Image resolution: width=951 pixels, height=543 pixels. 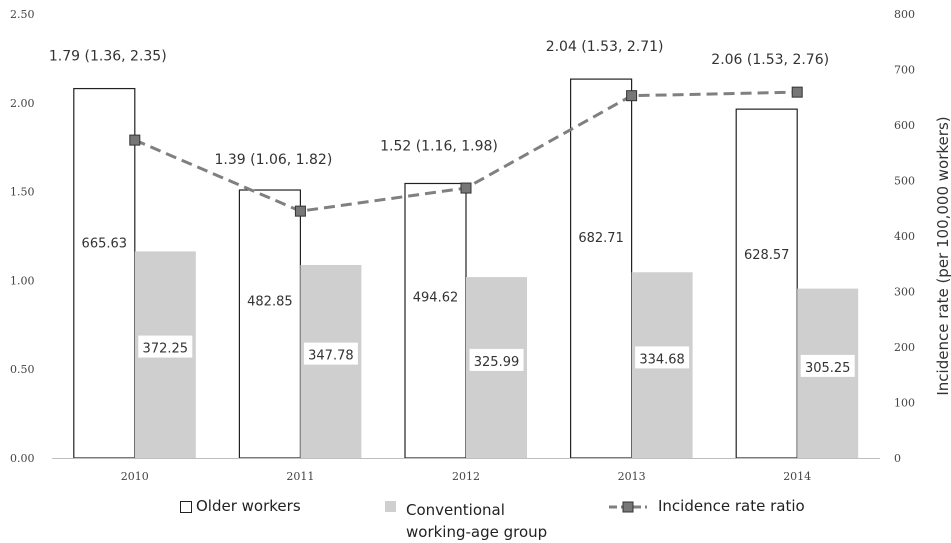 What do you see at coordinates (270, 301) in the screenshot?
I see `data-label-older-workers: 482.85` at bounding box center [270, 301].